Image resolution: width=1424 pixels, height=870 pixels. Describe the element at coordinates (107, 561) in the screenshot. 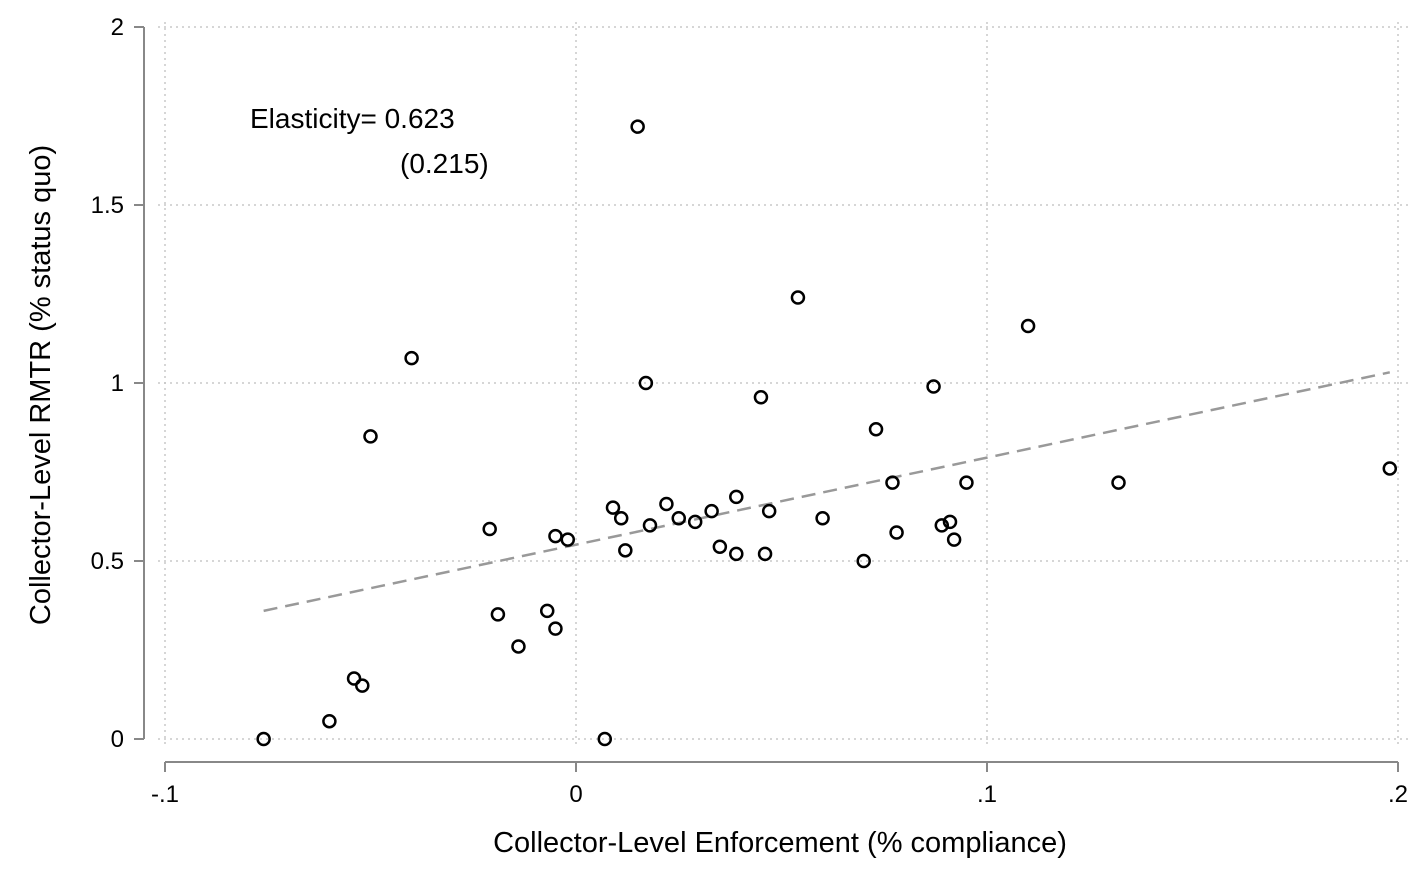

I see `y-tick-label: 0.5` at that location.